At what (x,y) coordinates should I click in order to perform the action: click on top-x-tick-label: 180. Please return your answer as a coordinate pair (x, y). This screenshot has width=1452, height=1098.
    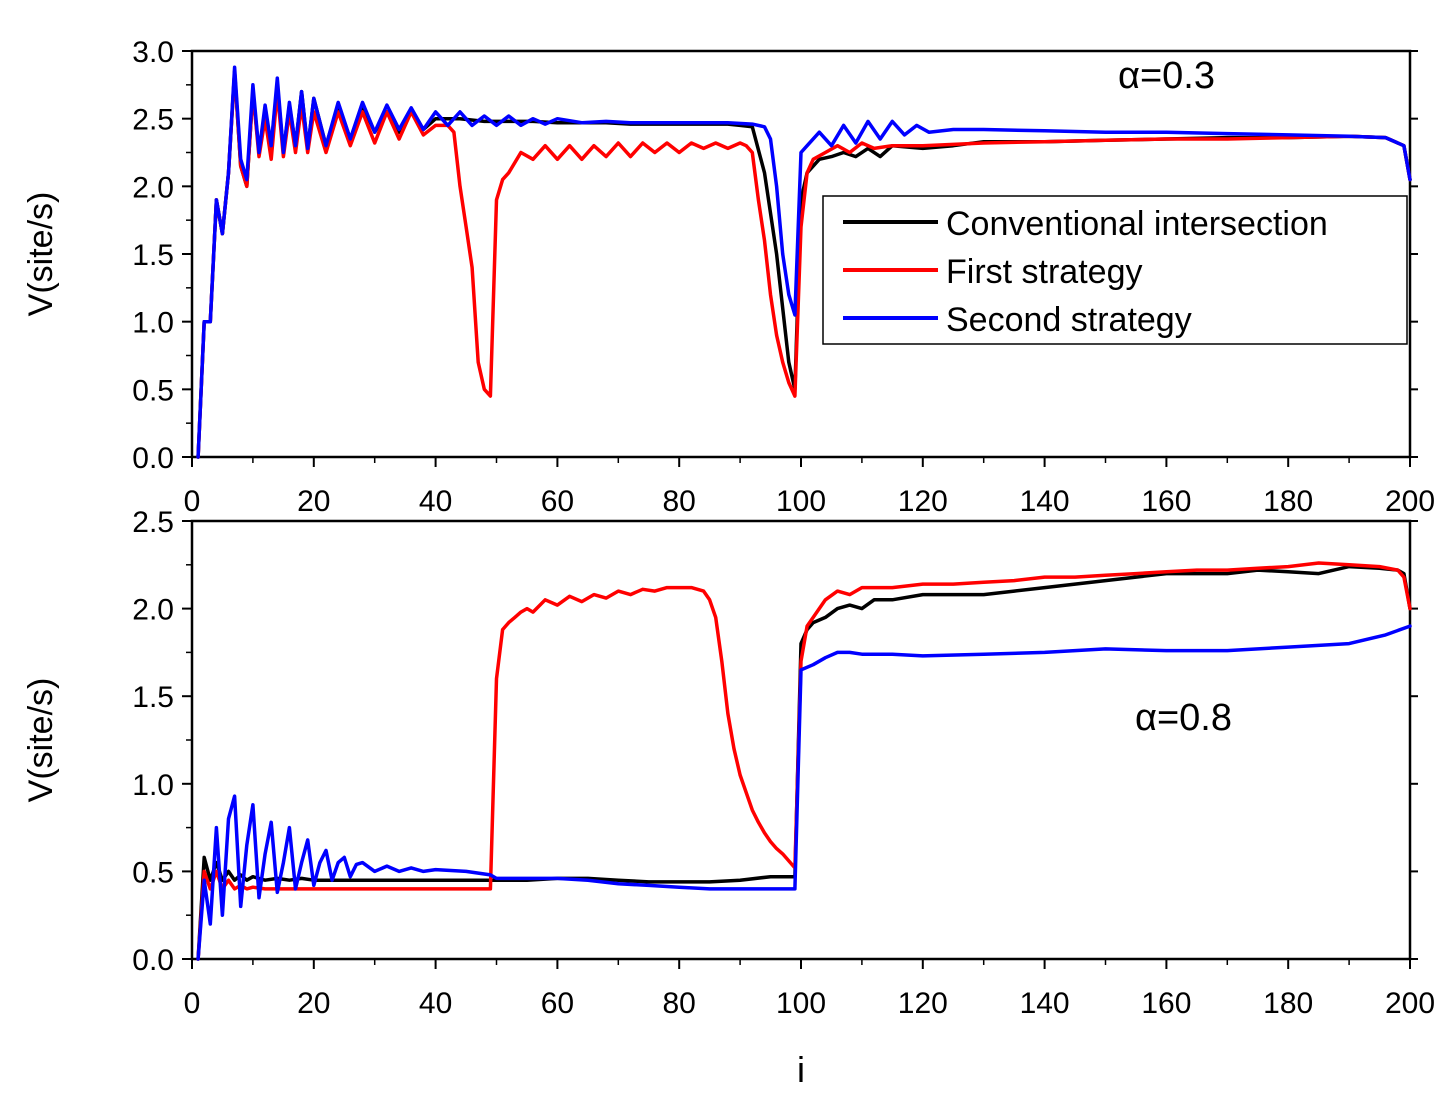
    Looking at the image, I should click on (1288, 501).